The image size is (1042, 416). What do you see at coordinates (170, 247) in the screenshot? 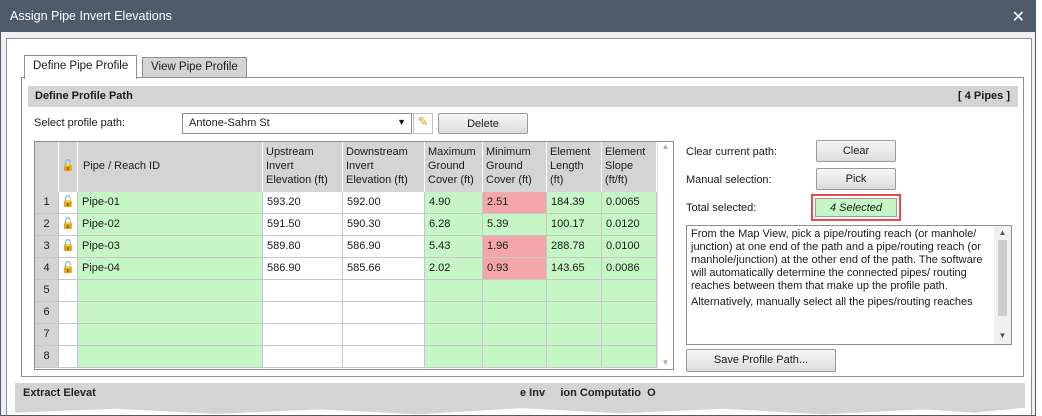
I see `cell-id: Pipe-03` at bounding box center [170, 247].